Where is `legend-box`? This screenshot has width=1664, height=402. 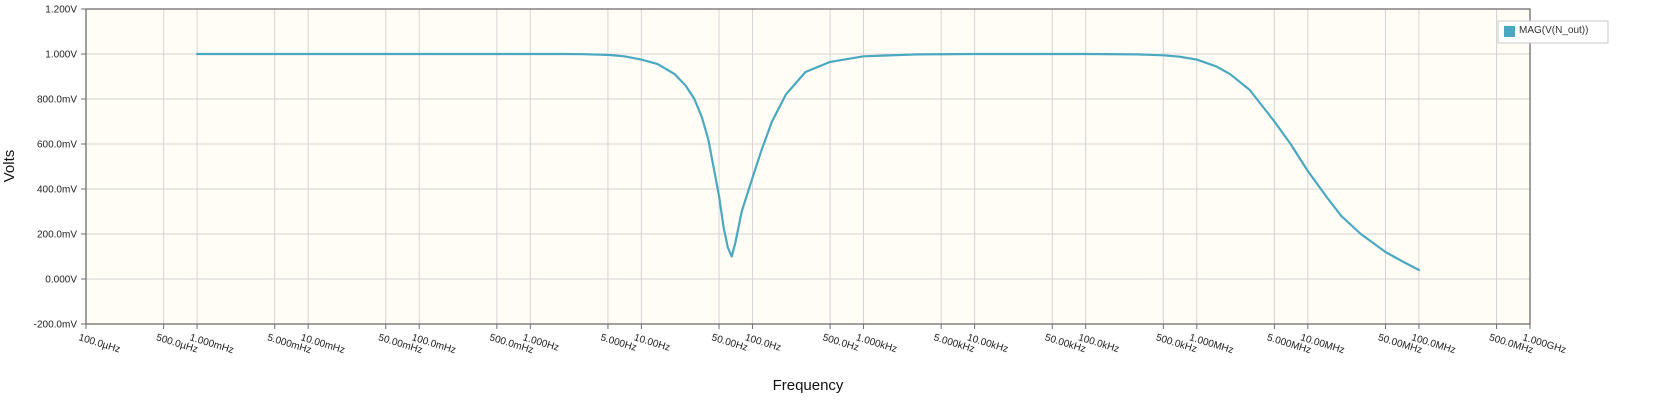
legend-box is located at coordinates (1553, 32).